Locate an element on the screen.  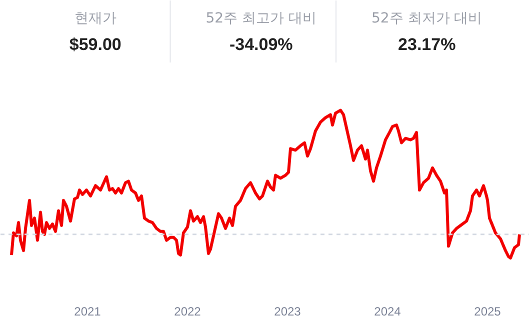
x-tick-label: 2024 is located at coordinates (388, 311).